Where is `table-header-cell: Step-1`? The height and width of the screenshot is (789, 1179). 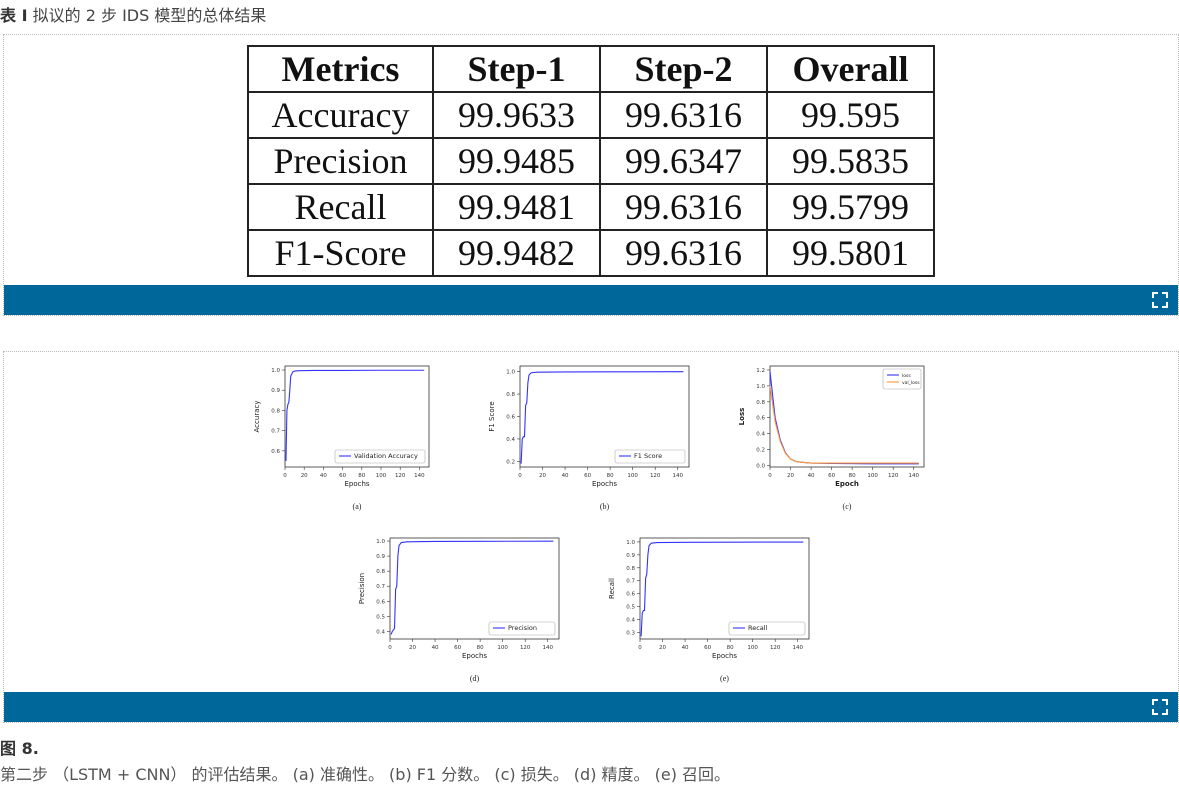
table-header-cell: Step-1 is located at coordinates (516, 69).